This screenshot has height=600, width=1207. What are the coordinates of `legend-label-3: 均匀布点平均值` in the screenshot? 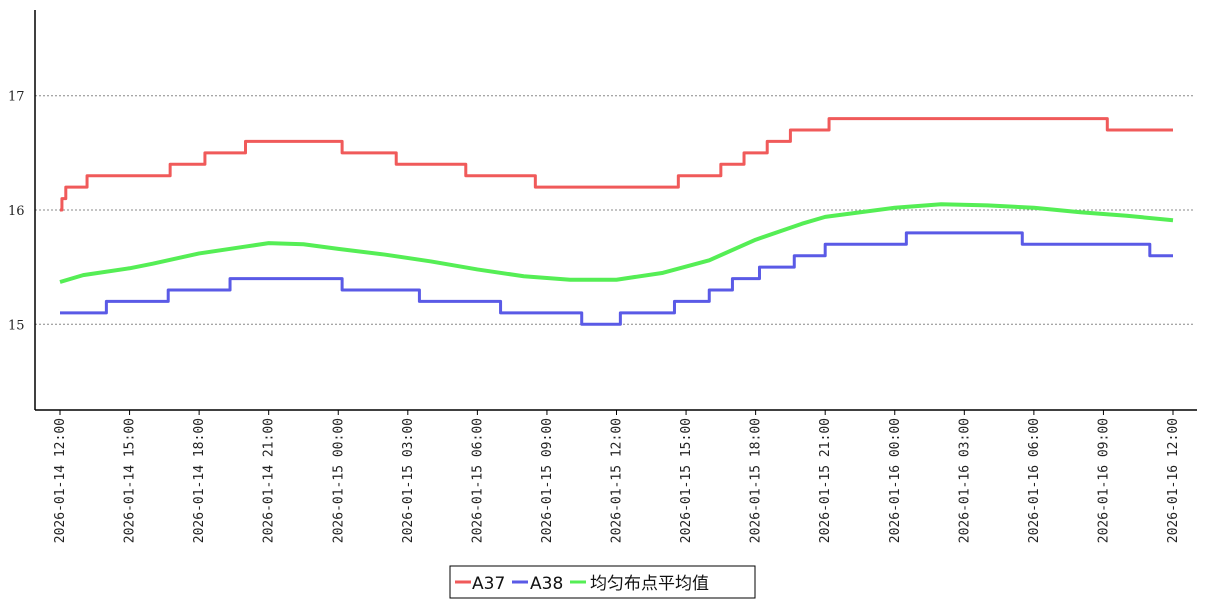 It's located at (649, 584).